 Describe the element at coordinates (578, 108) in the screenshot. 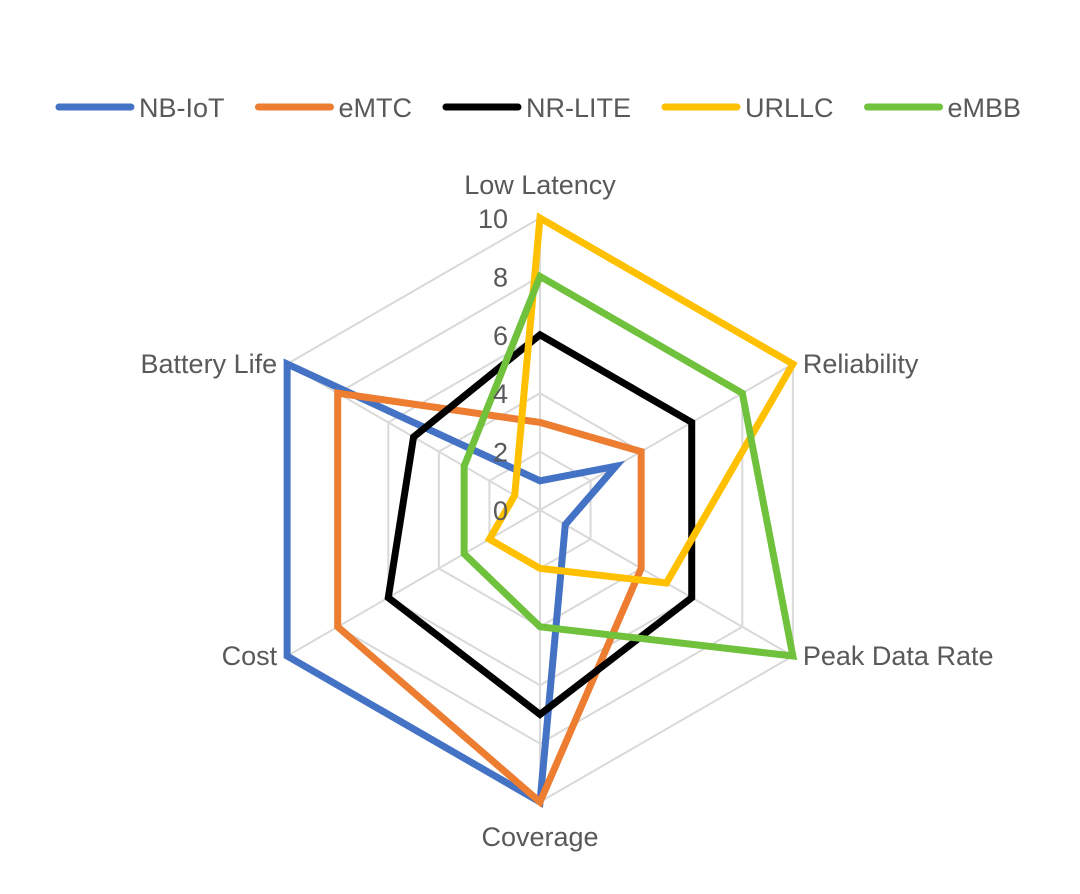

I see `legend-label-nr-lite: NR-LITE` at that location.